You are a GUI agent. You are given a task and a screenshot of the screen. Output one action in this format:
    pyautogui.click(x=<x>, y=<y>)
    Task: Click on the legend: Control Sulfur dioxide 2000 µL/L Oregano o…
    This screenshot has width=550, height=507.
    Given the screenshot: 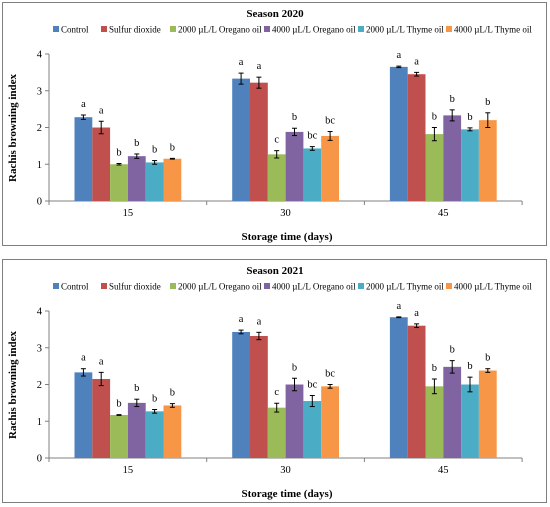 What is the action you would take?
    pyautogui.click(x=292, y=30)
    